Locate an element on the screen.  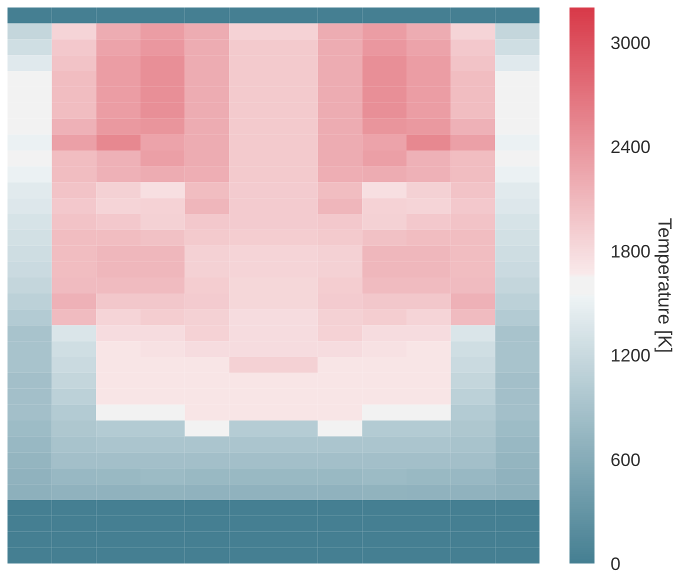
color-bar-label: 0 is located at coordinates (615, 563).